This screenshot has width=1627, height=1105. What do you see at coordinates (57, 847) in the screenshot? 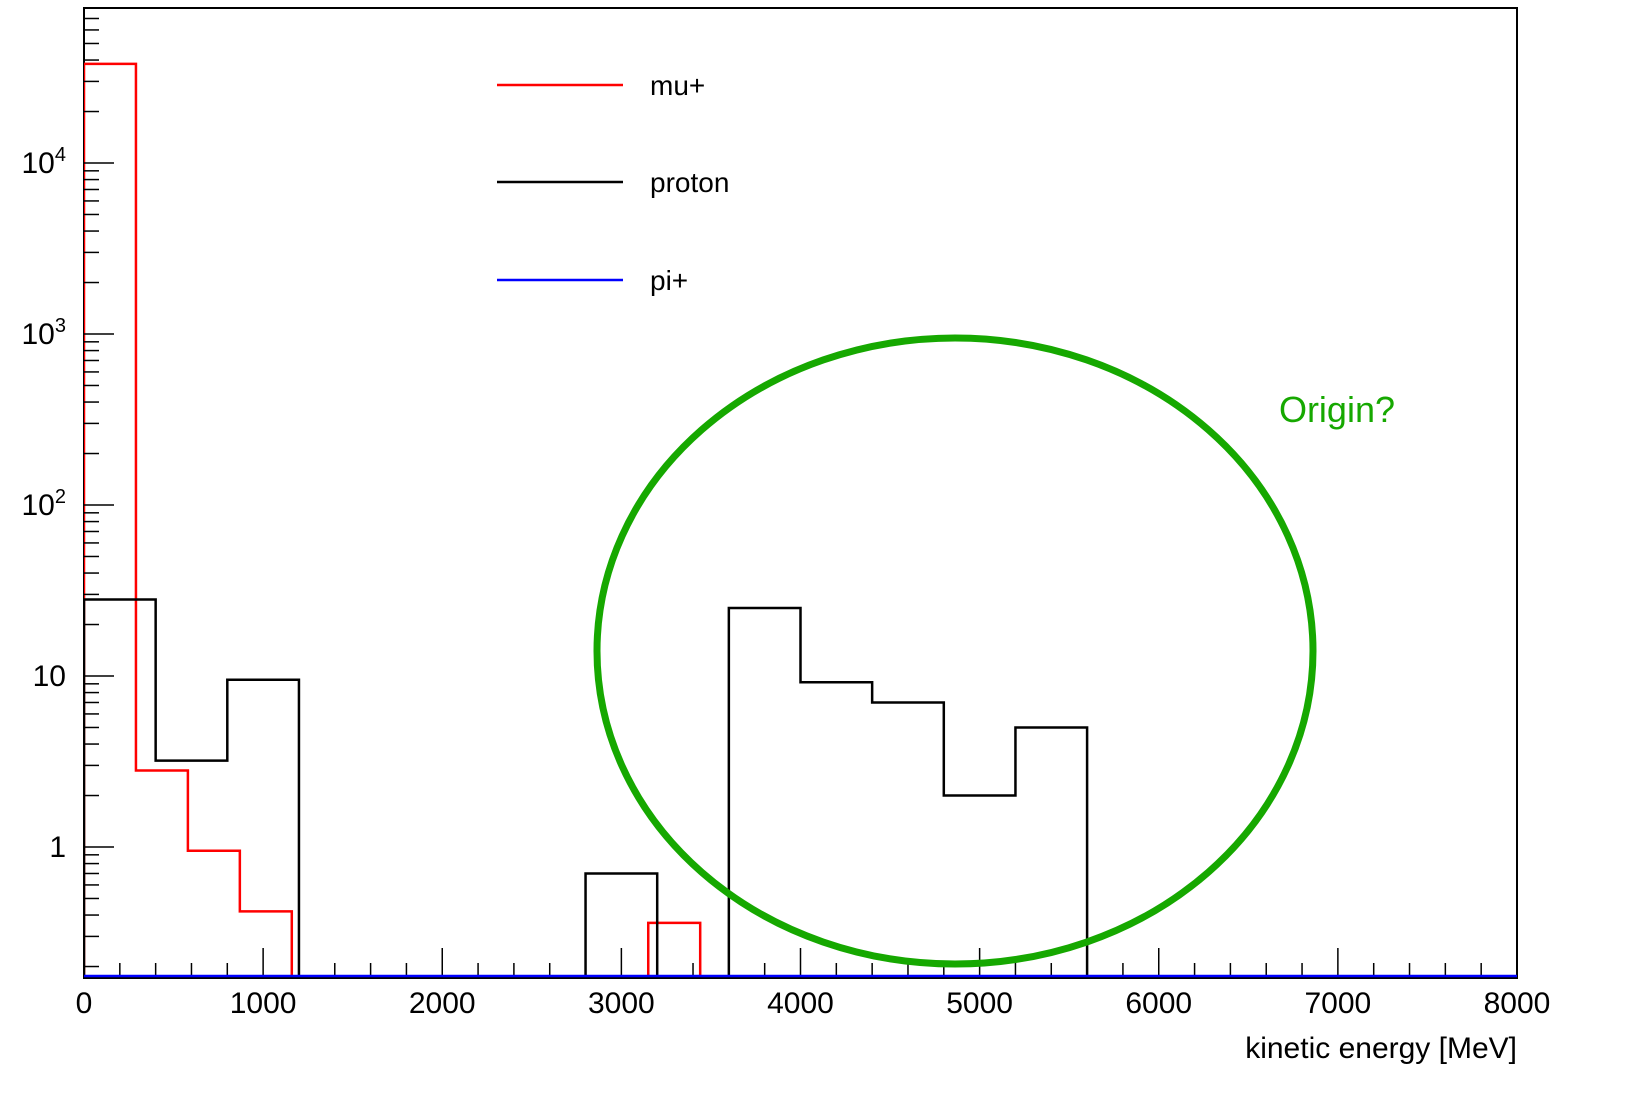
I see `y-tick-label: 1` at bounding box center [57, 847].